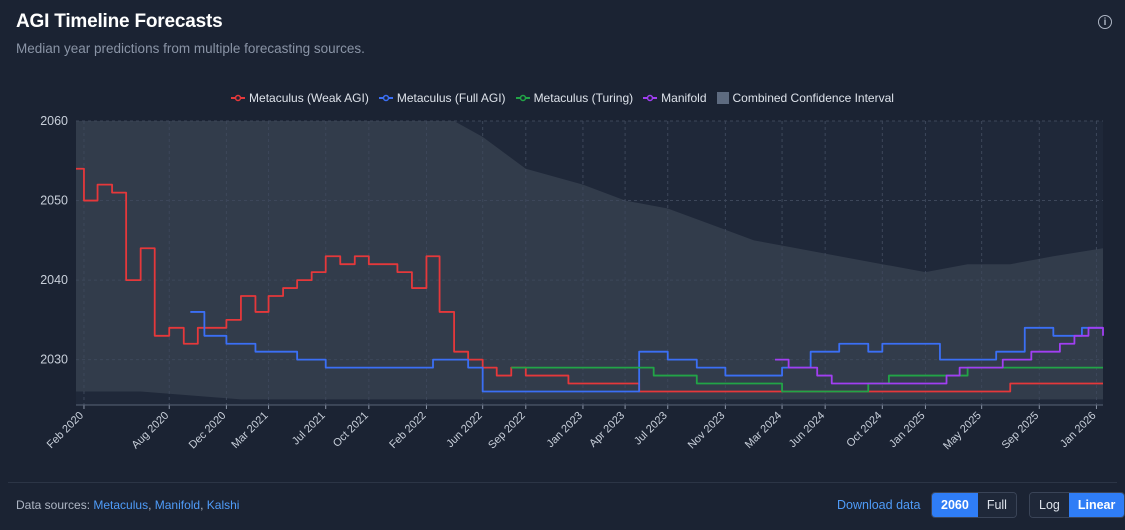 The height and width of the screenshot is (530, 1125). I want to click on x-tick-label: May 2025, so click(962, 431).